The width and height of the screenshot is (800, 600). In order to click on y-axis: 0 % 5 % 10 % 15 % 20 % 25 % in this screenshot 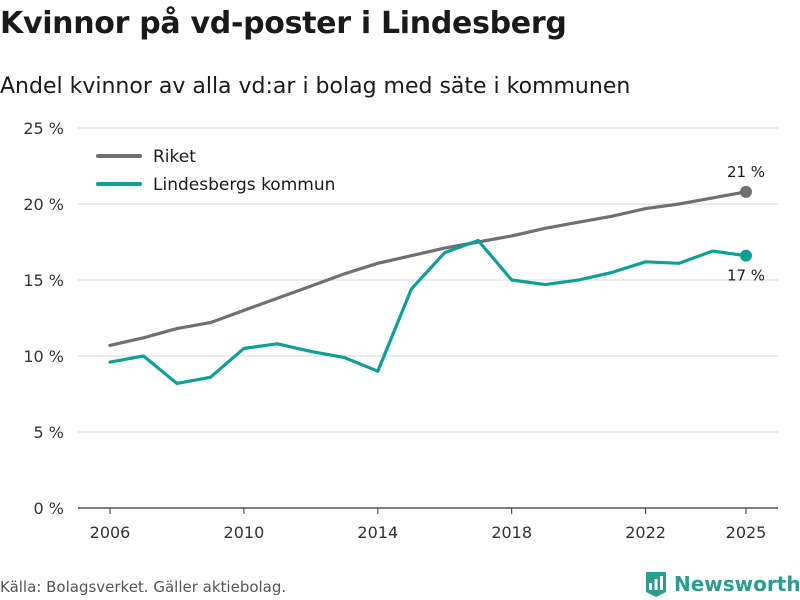, I will do `click(43, 318)`.